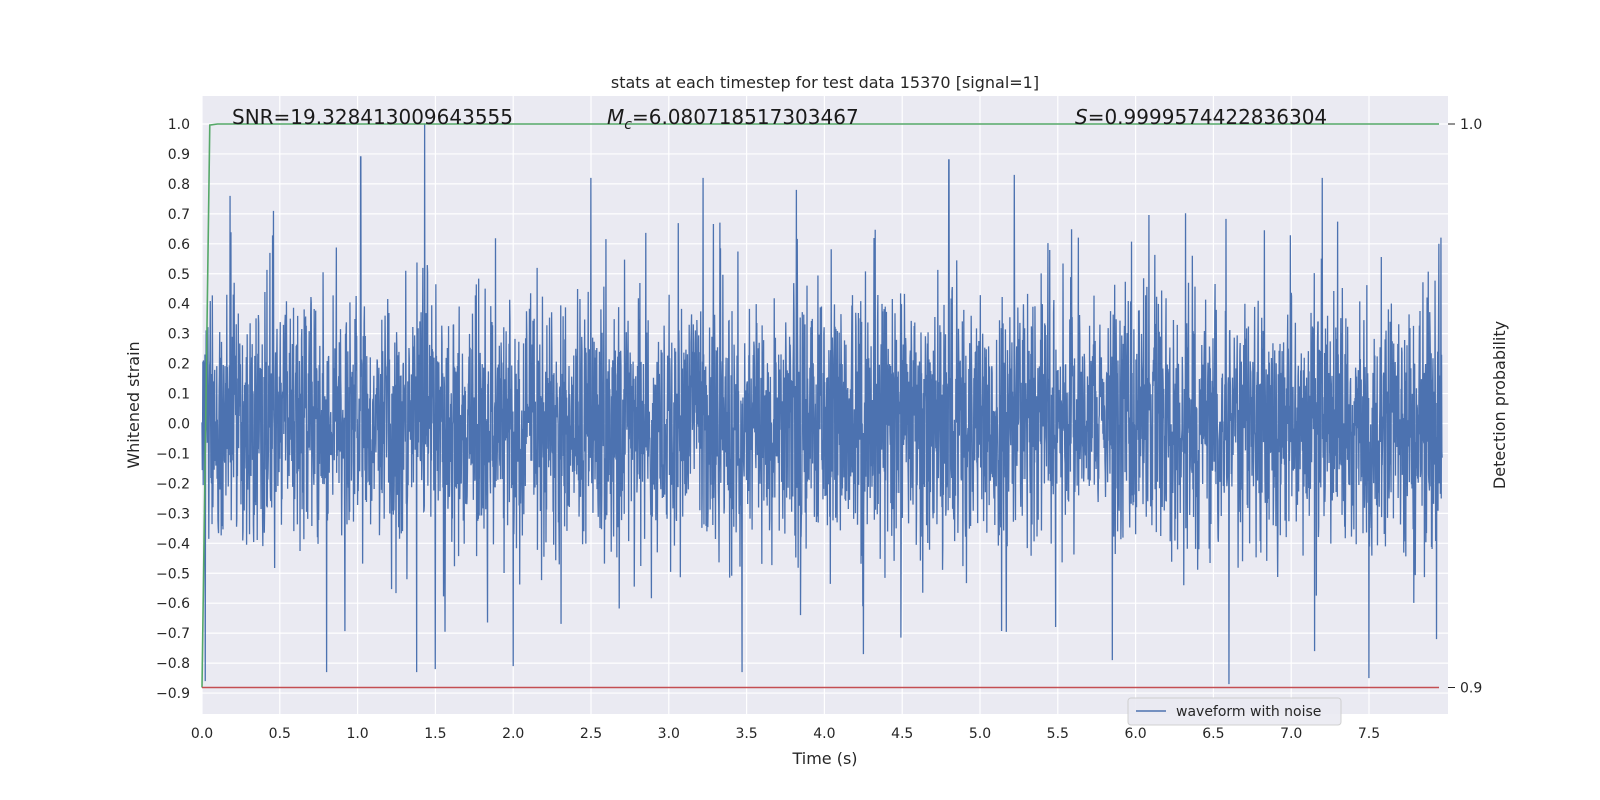 The height and width of the screenshot is (800, 1600). What do you see at coordinates (179, 305) in the screenshot?
I see `y-tick-label: 0.4` at bounding box center [179, 305].